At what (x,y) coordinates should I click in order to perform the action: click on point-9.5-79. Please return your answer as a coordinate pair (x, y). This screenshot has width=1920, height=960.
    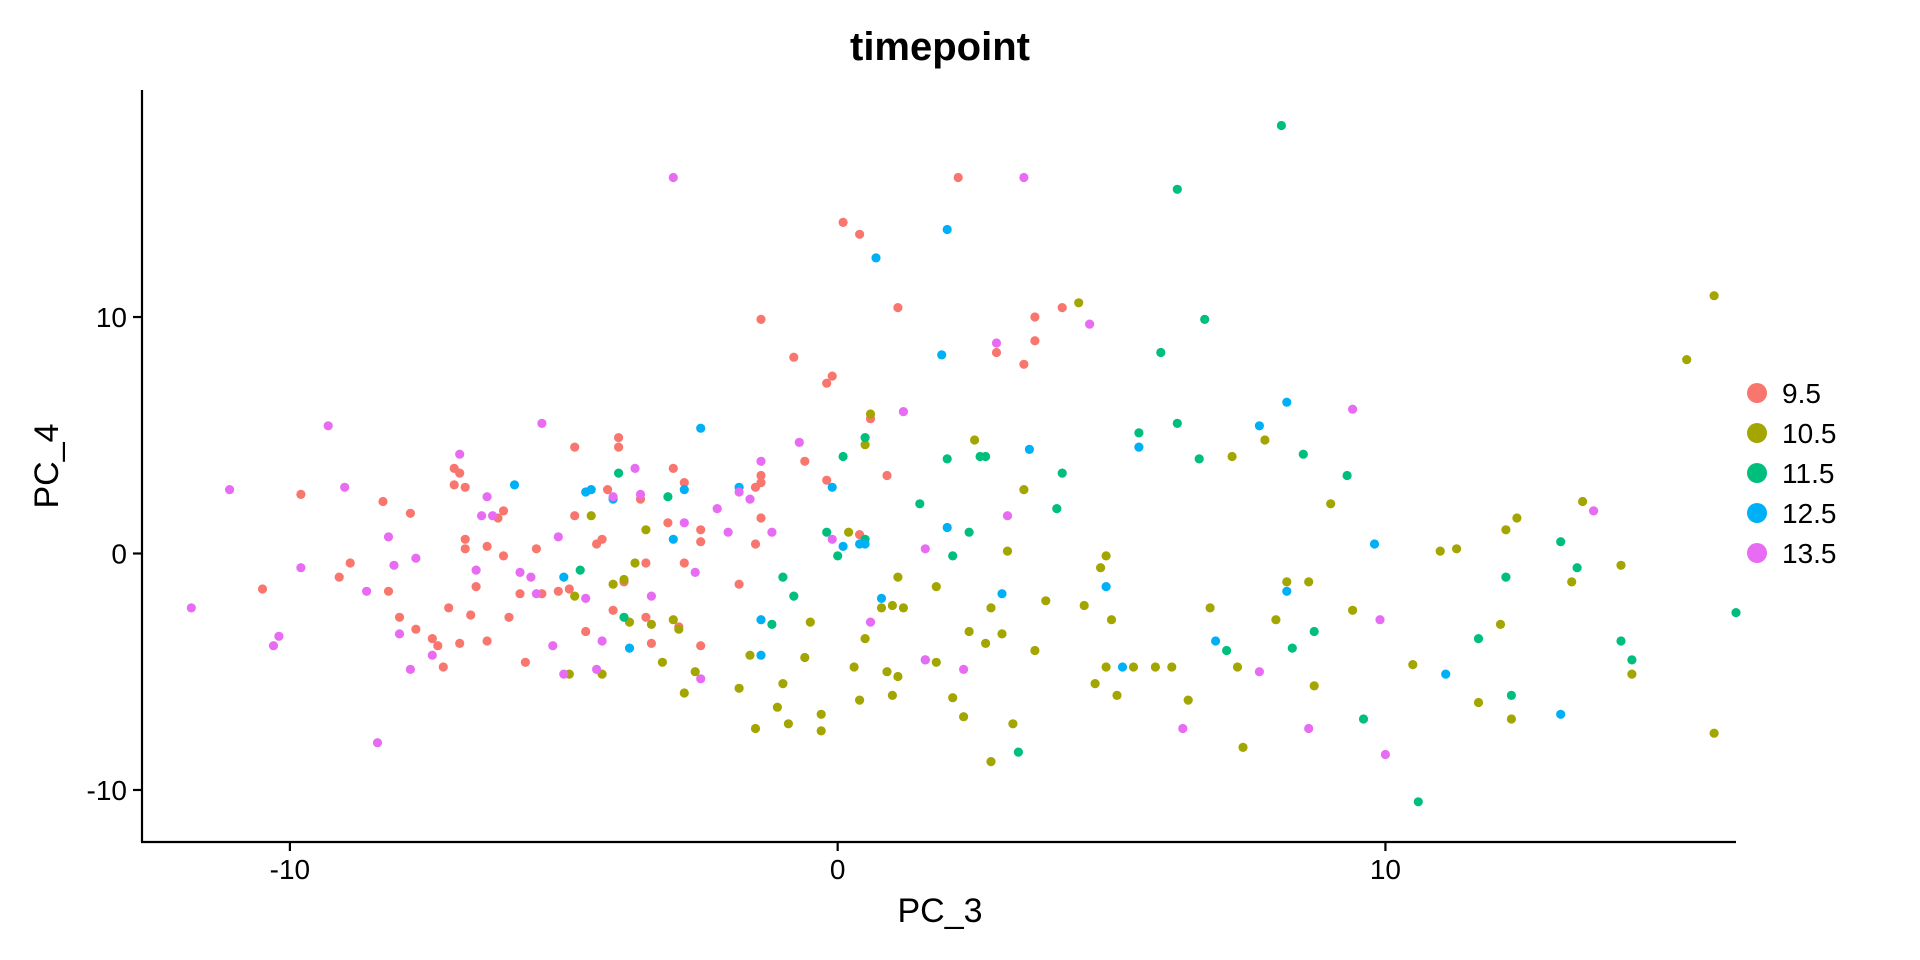
    Looking at the image, I should click on (1062, 308).